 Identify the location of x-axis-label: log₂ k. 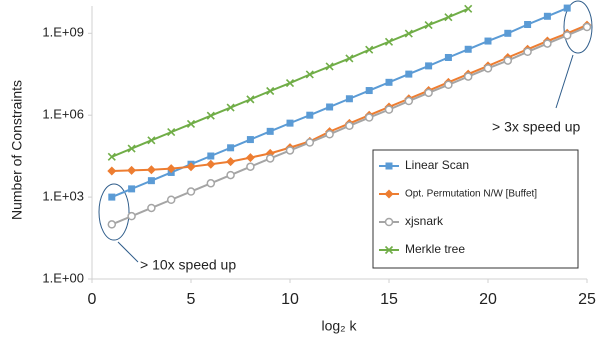
(339, 326).